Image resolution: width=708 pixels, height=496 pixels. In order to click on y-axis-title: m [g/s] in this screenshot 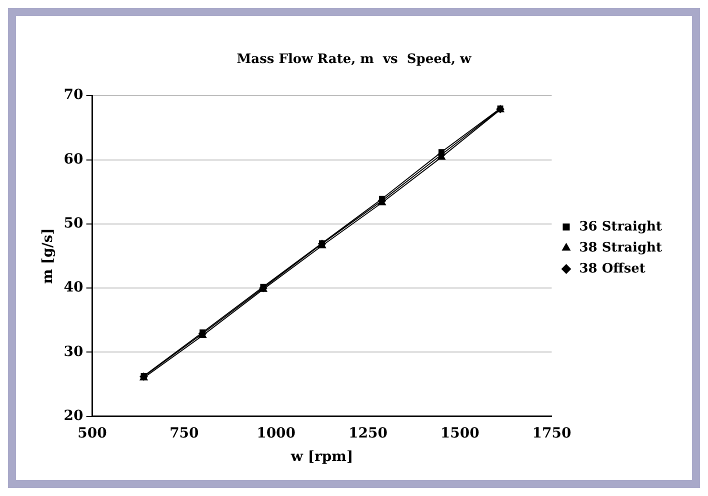, I will do `click(48, 256)`.